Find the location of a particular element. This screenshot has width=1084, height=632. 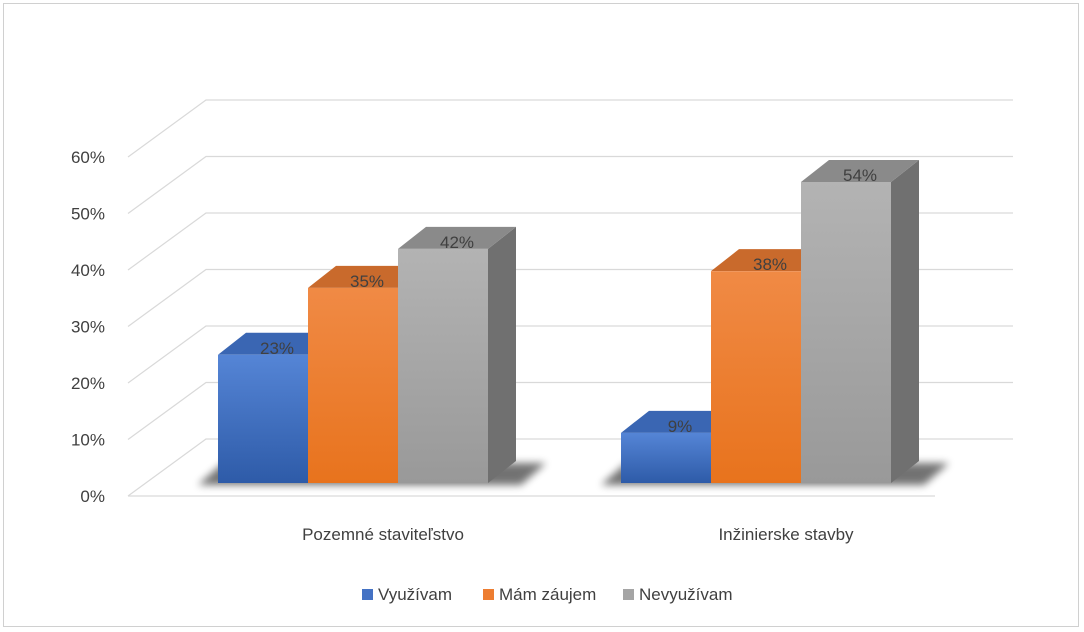

data-label: 23% is located at coordinates (277, 348).